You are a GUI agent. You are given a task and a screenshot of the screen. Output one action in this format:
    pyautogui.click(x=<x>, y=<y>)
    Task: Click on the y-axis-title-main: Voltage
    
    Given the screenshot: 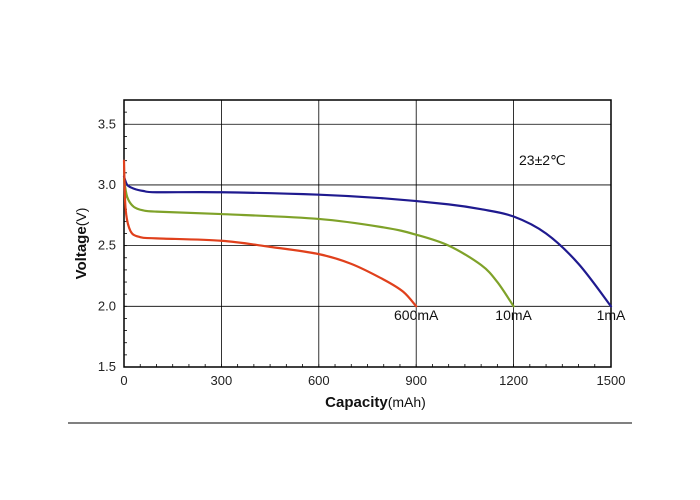 What is the action you would take?
    pyautogui.click(x=81, y=252)
    